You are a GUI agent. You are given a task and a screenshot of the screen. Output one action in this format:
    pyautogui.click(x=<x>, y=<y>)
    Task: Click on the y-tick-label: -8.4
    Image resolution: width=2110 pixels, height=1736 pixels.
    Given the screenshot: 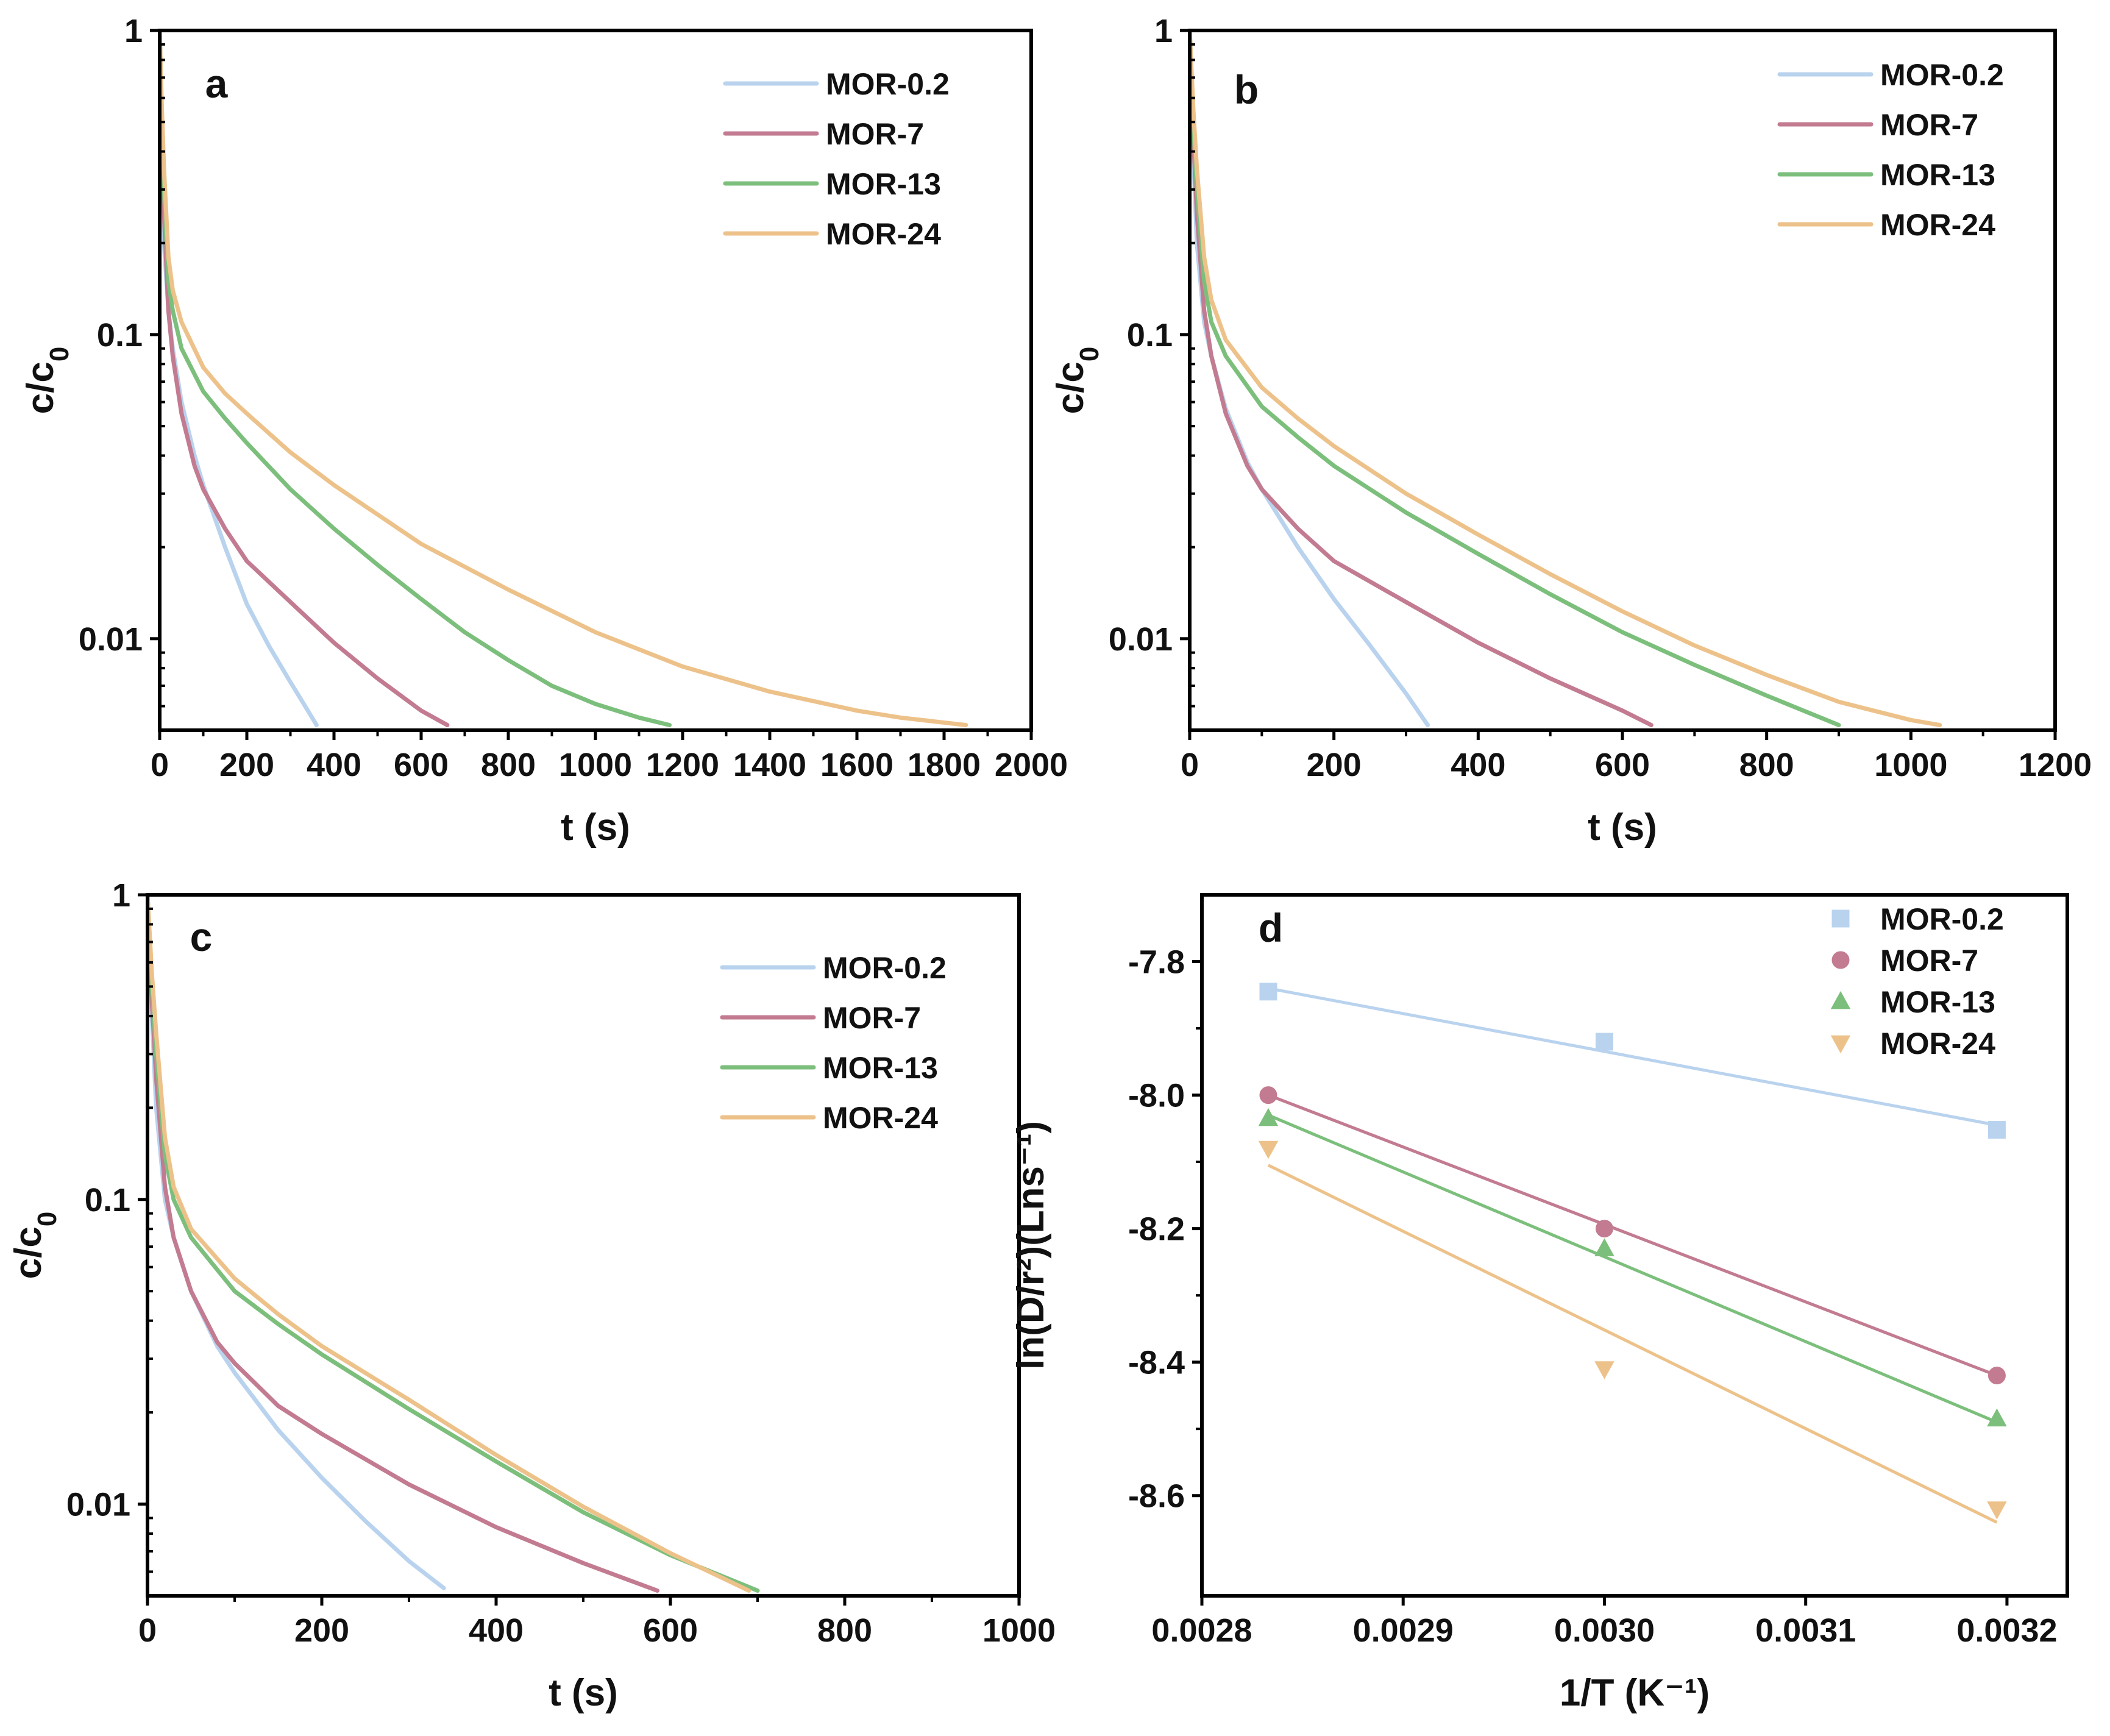 What is the action you would take?
    pyautogui.click(x=1156, y=1363)
    